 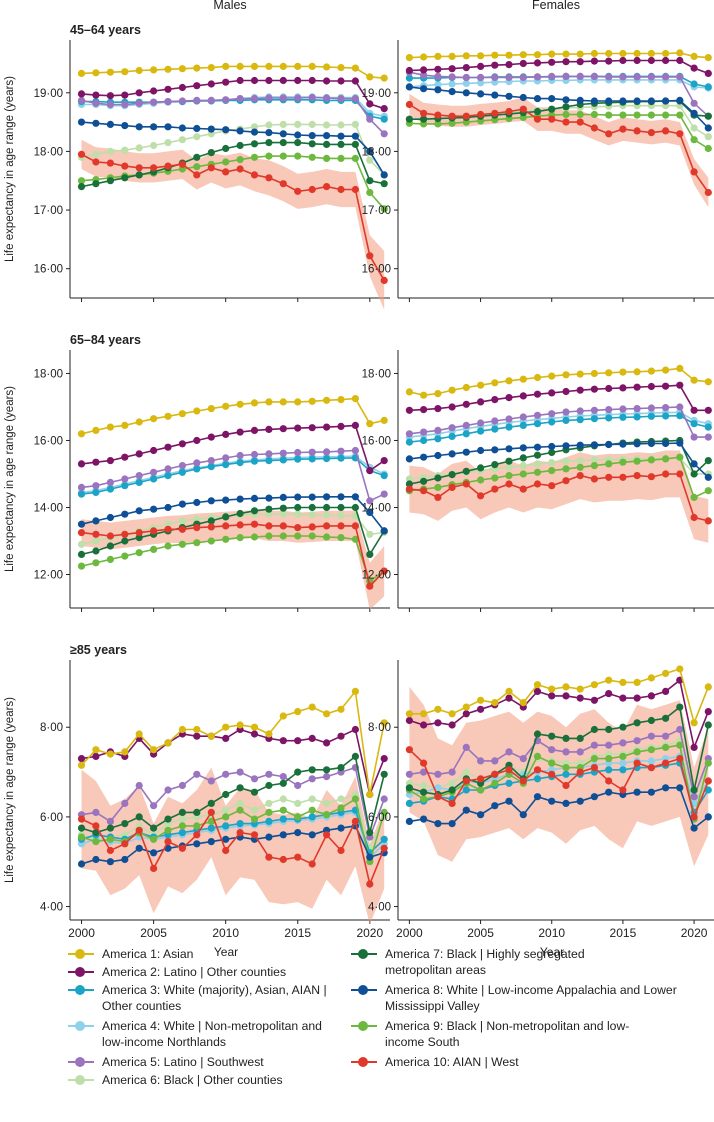 I want to click on y-tick-label: 19·00, so click(x=48, y=94).